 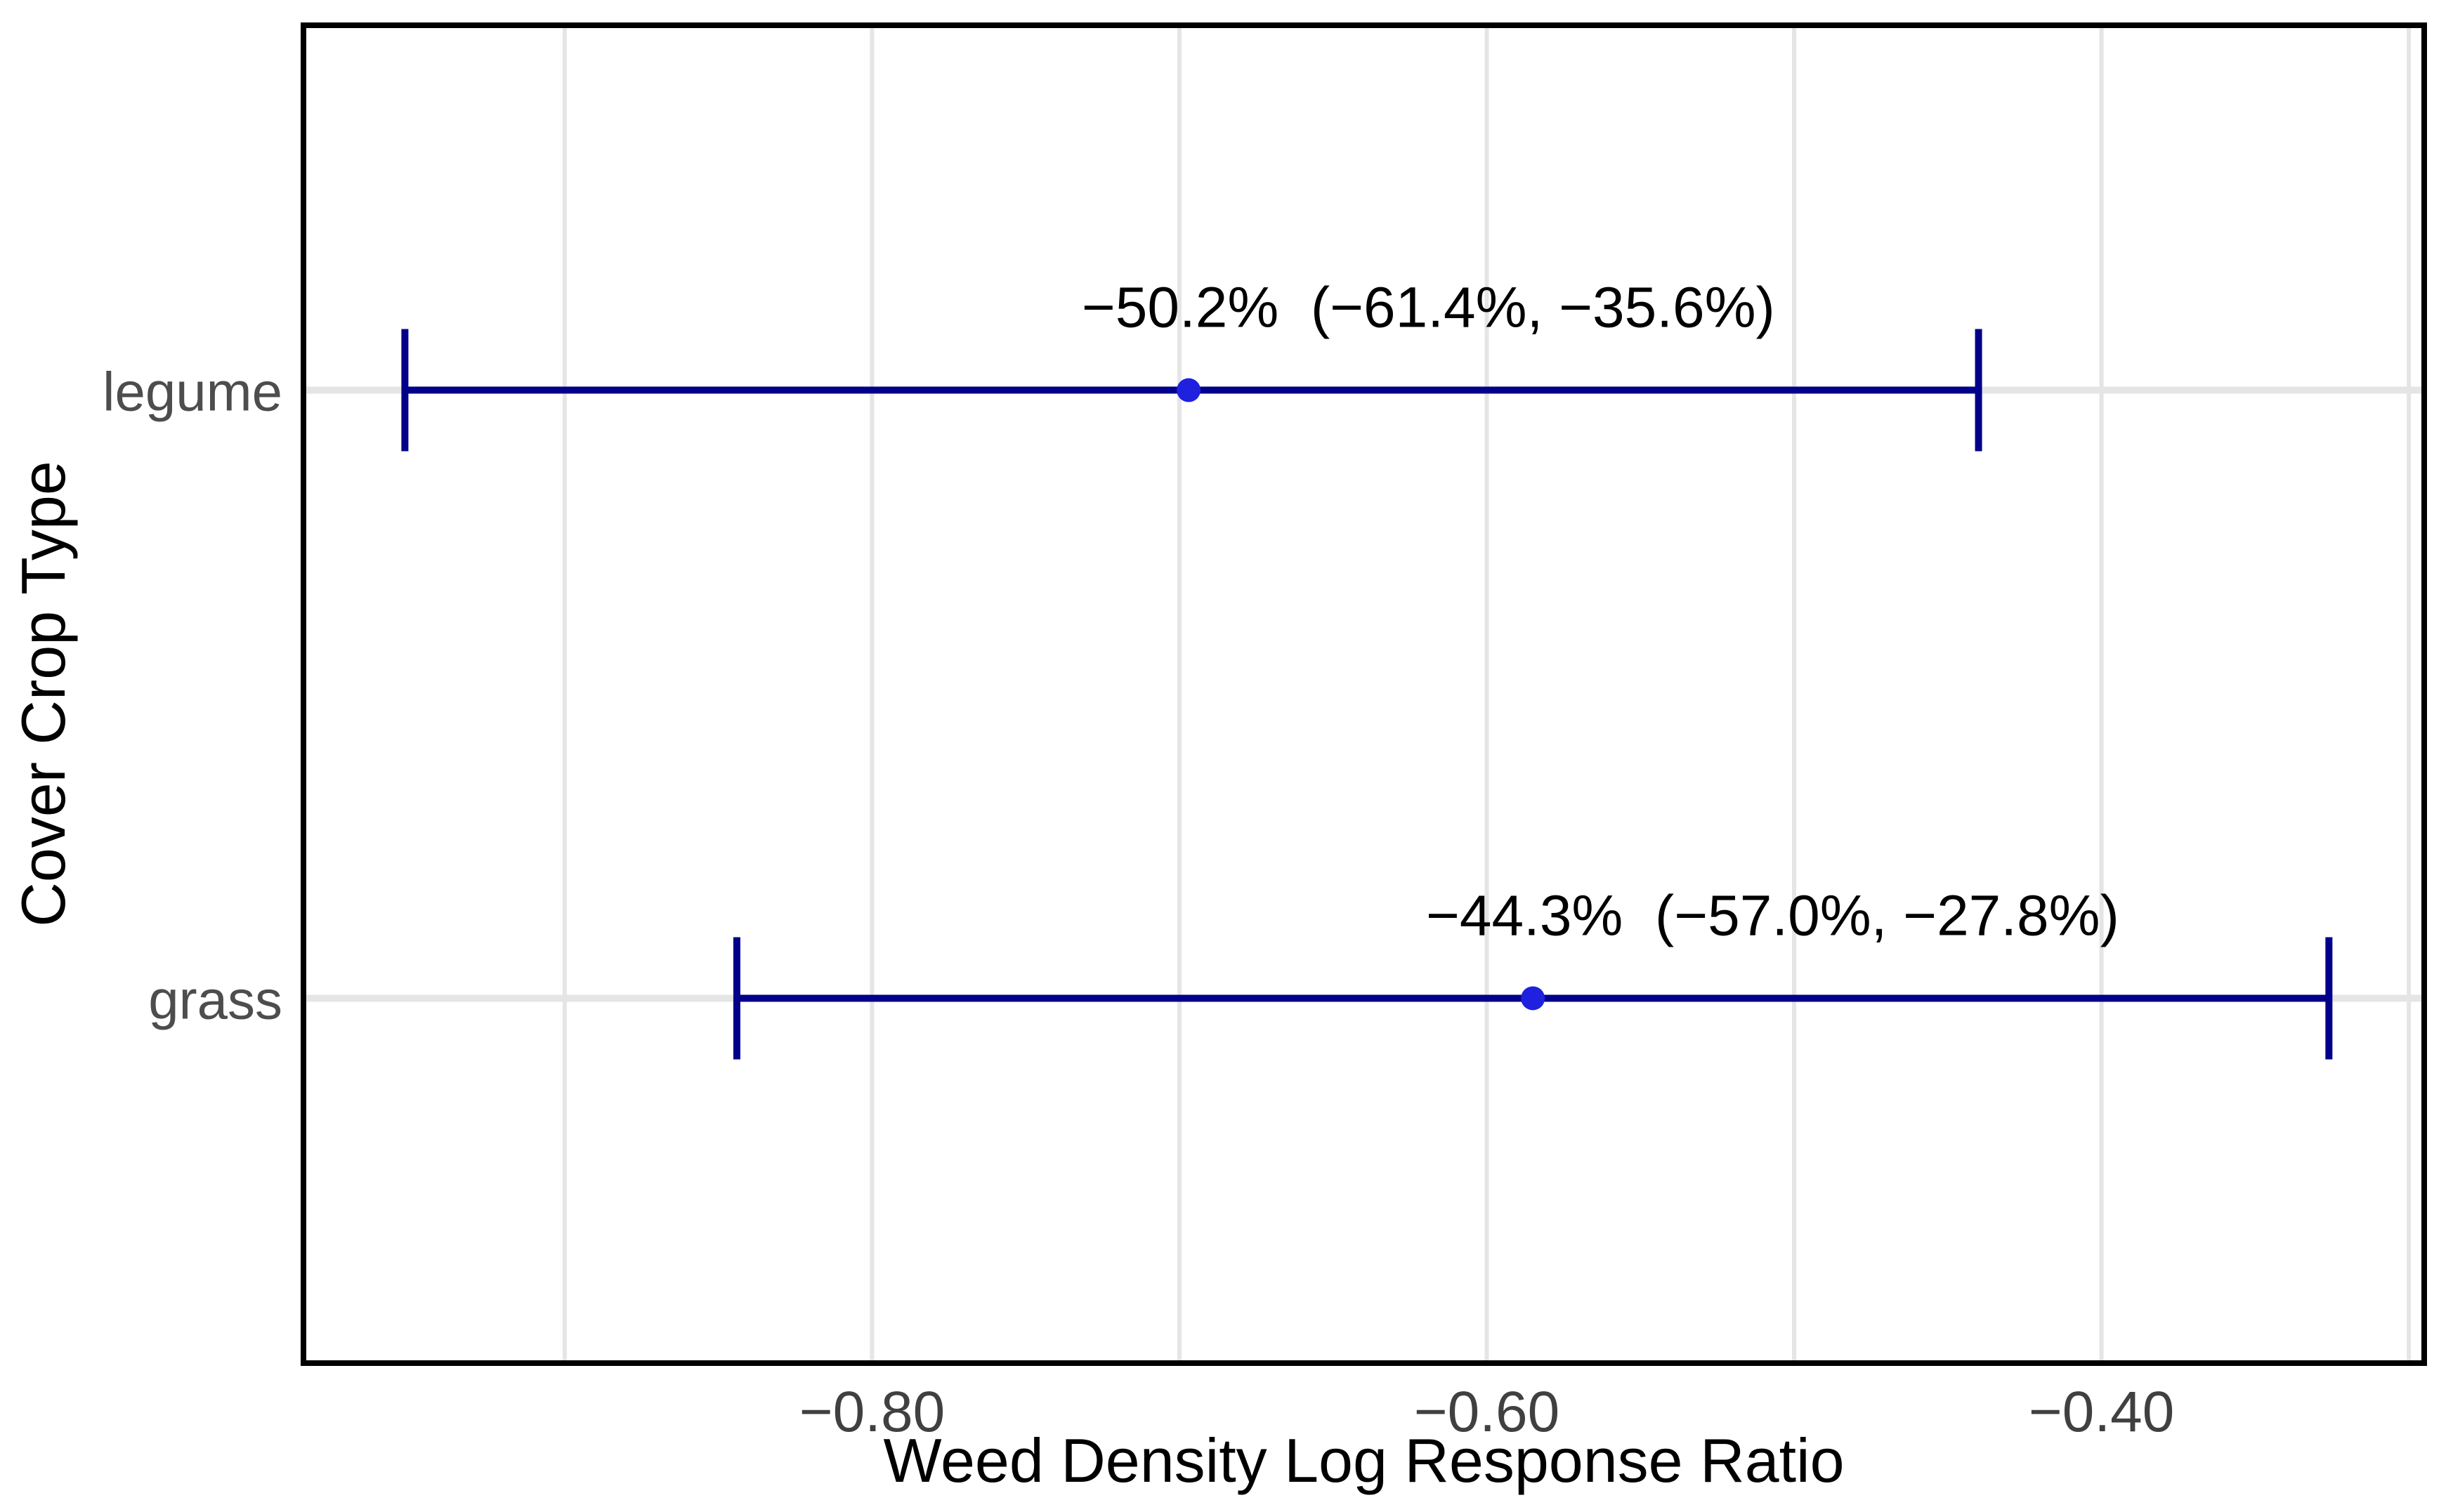 I want to click on series-legume: −50.2% (−61.4%, −35.6%), so click(x=1191, y=364).